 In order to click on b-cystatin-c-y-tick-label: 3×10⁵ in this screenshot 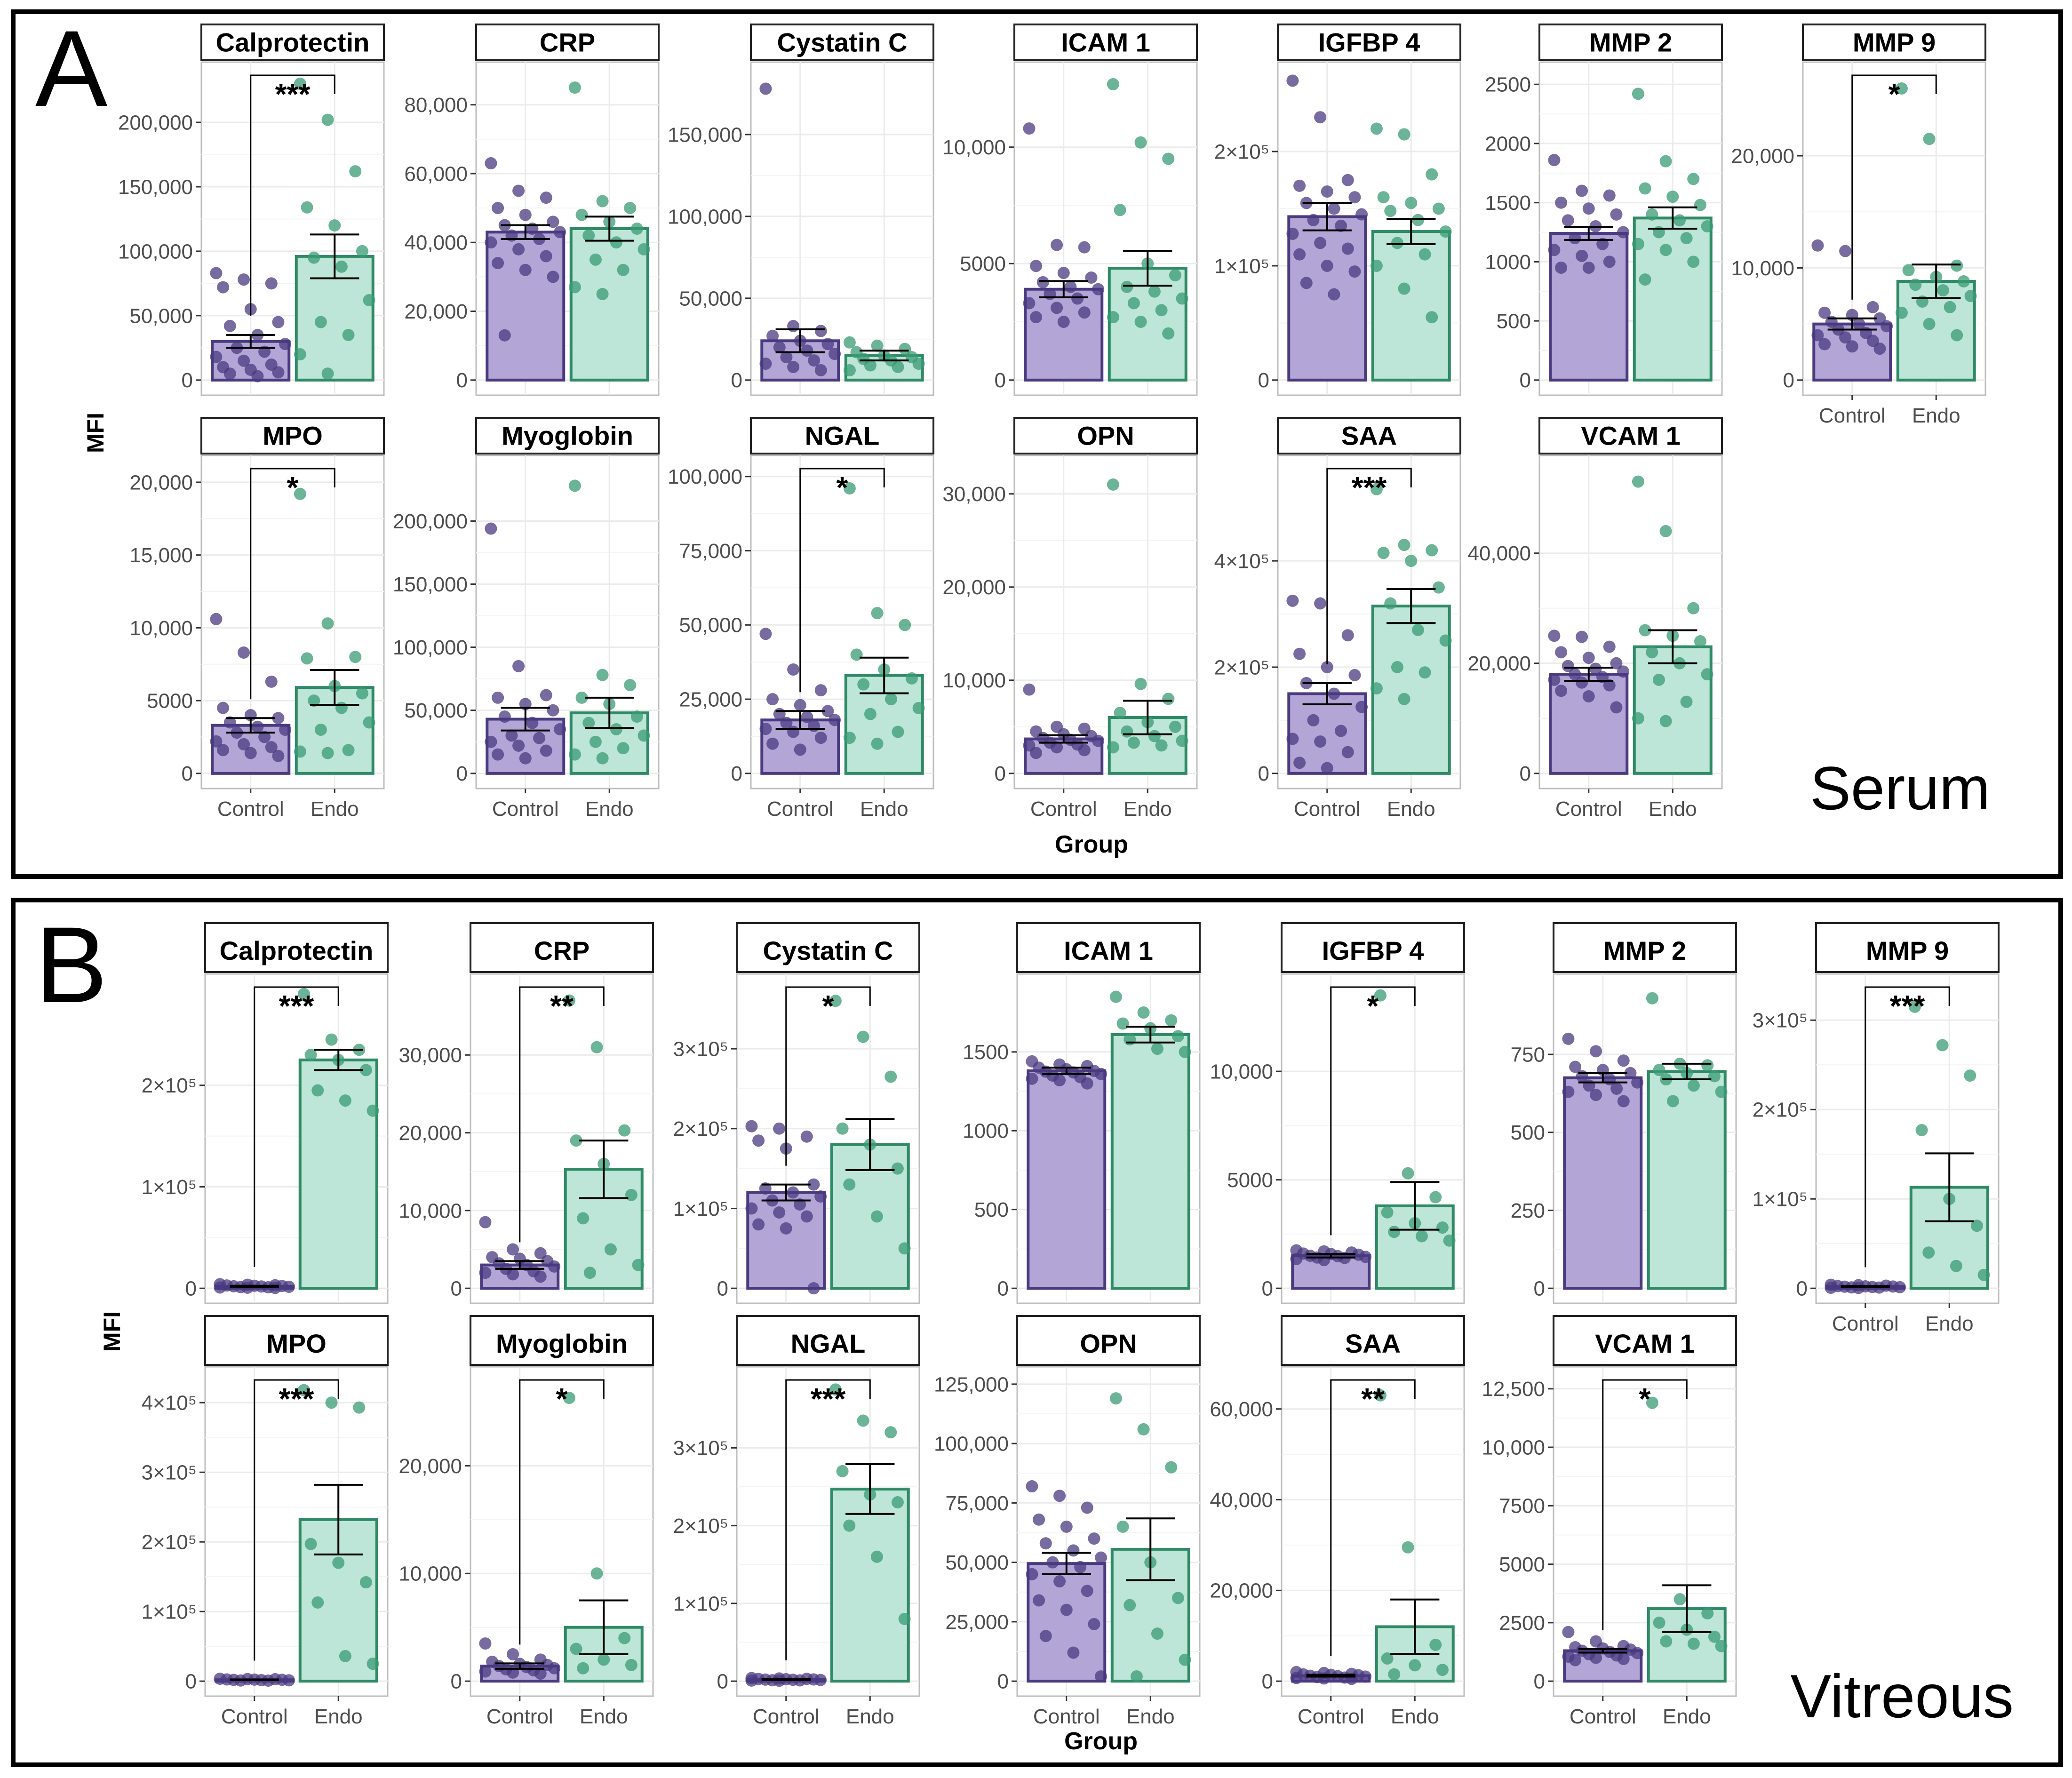, I will do `click(700, 1048)`.